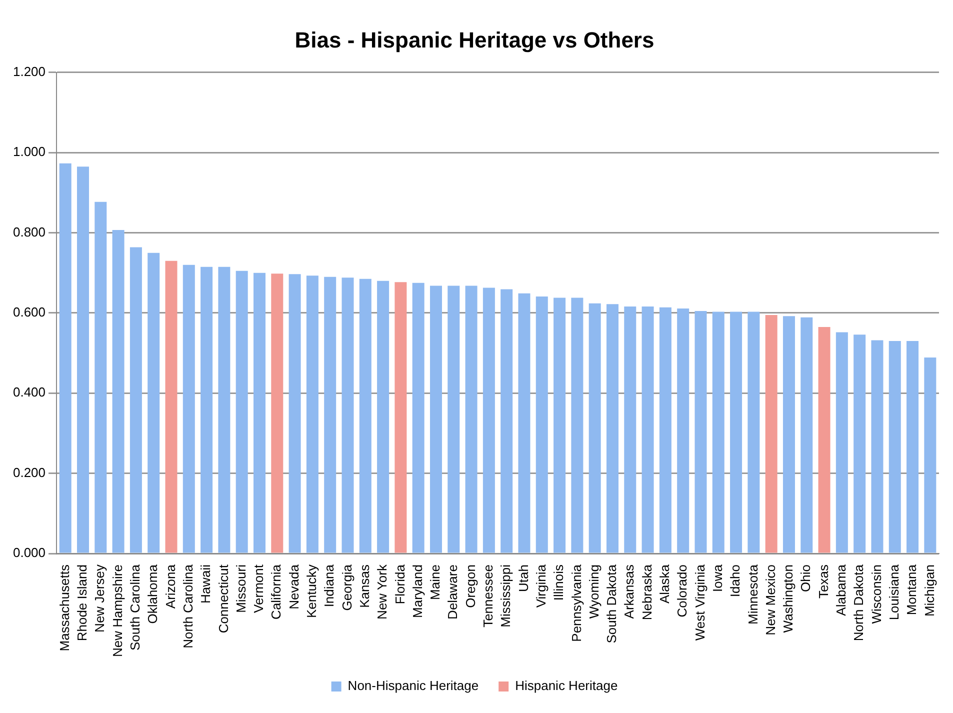  Describe the element at coordinates (135, 607) in the screenshot. I see `x-tick-label: South Carolina` at that location.